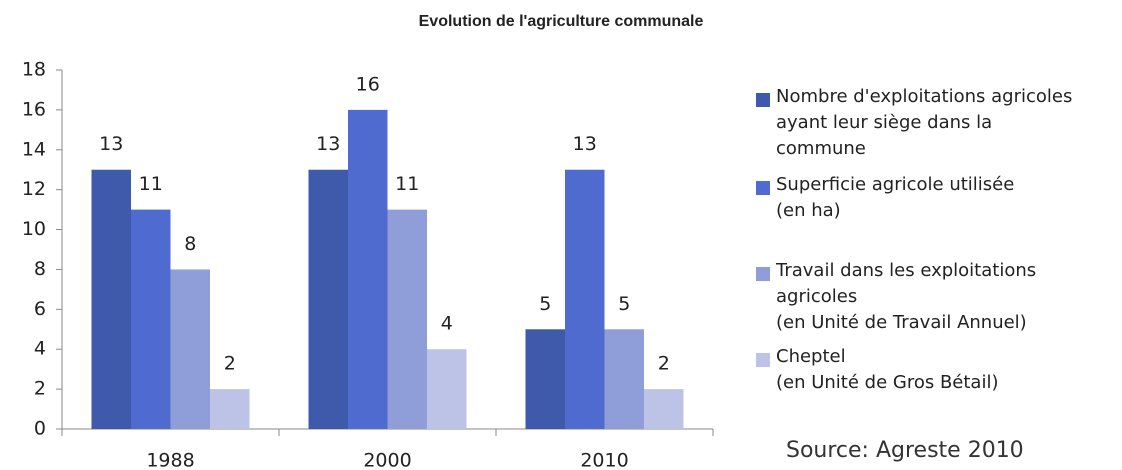  What do you see at coordinates (887, 369) in the screenshot?
I see `legend-label: Cheptel (en Unité de Gros Bétail)` at bounding box center [887, 369].